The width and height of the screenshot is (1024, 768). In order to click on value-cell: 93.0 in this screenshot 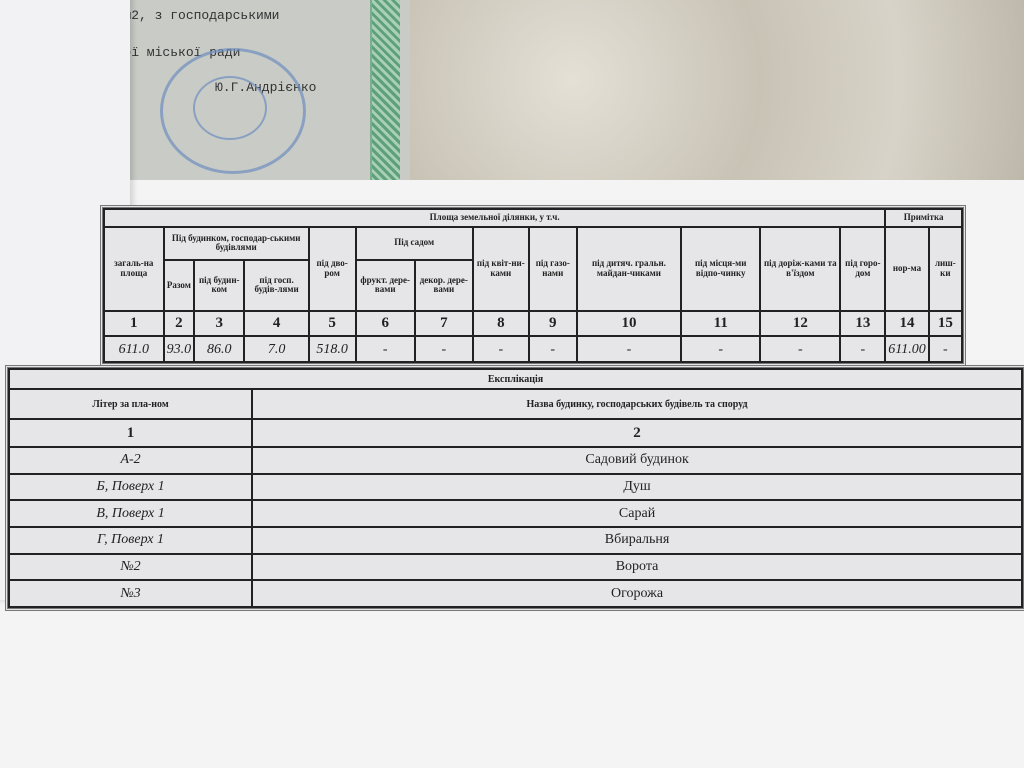, I will do `click(179, 349)`.